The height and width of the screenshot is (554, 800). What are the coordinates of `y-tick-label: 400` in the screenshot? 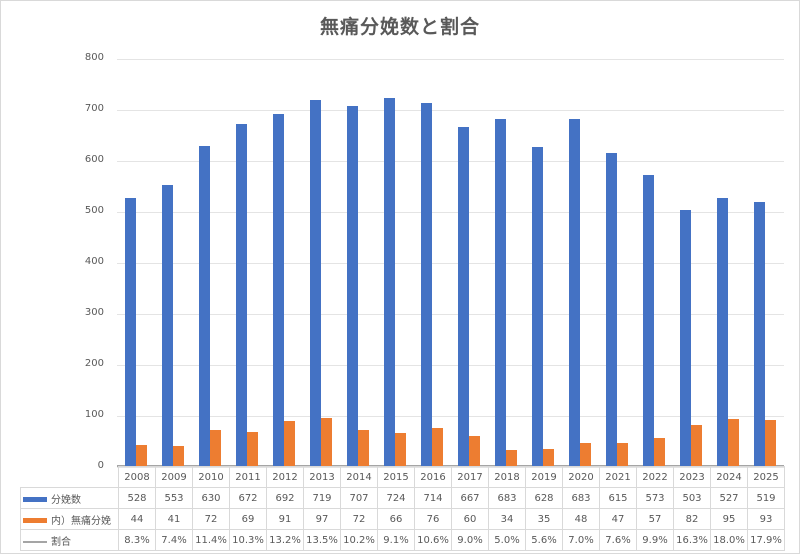 It's located at (94, 261).